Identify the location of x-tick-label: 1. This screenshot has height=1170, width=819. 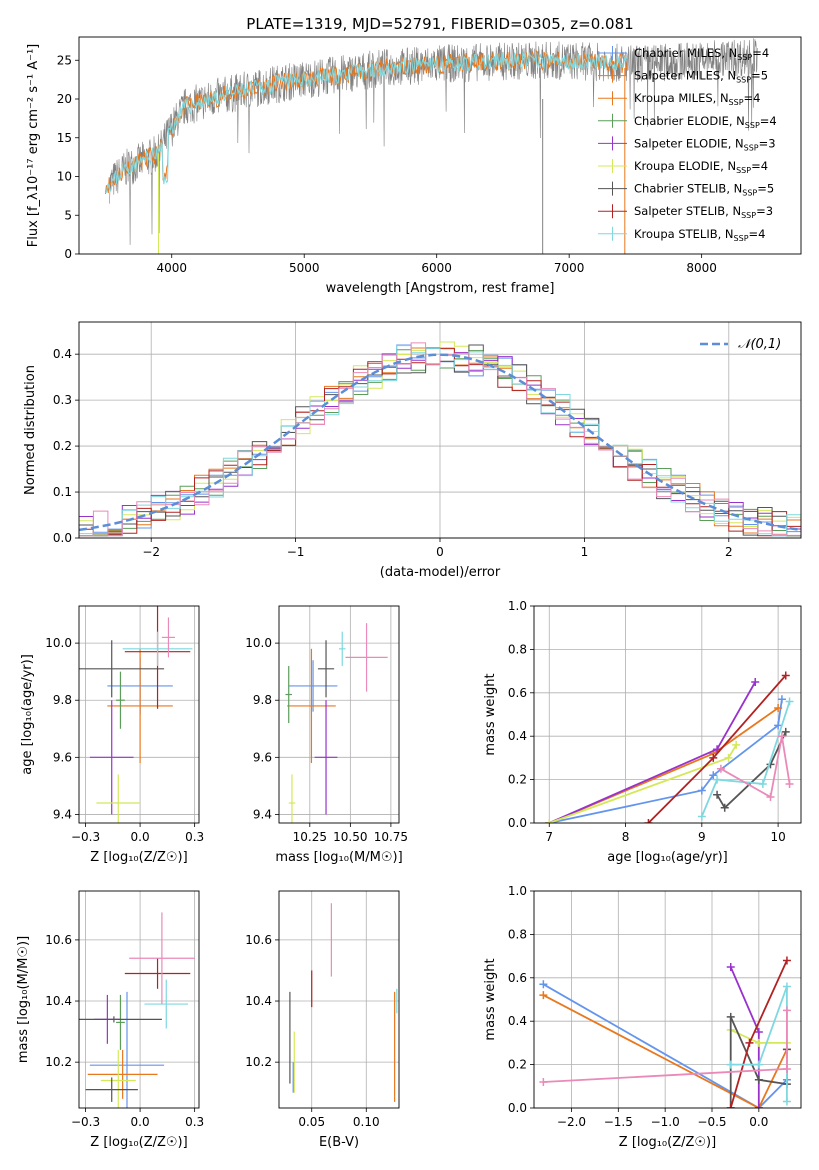
(585, 552).